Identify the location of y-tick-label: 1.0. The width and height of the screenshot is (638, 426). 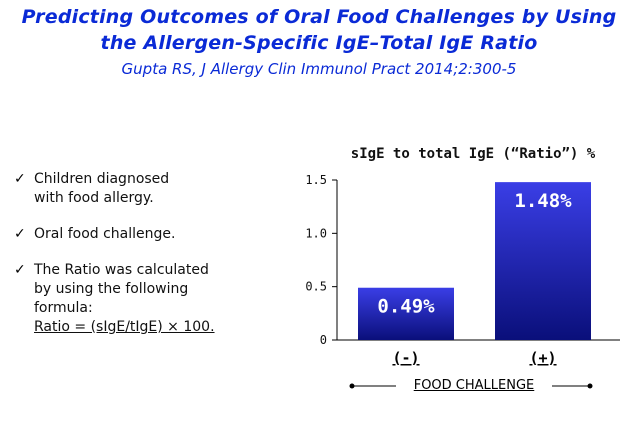
(316, 233).